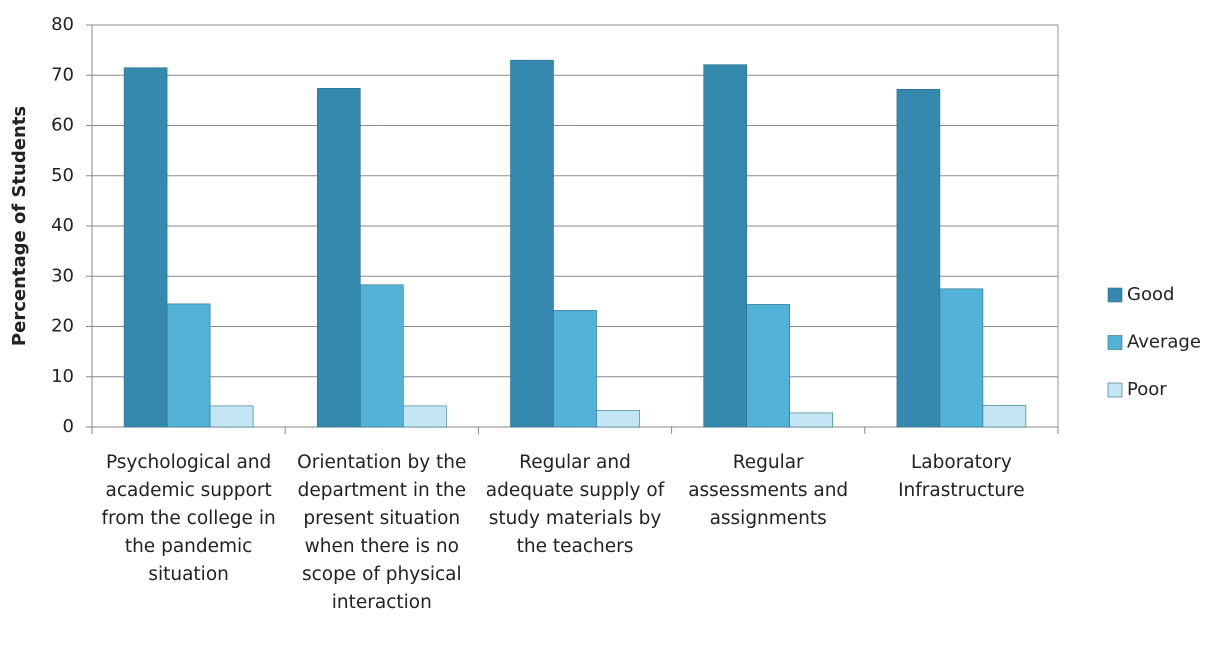 The height and width of the screenshot is (663, 1215). Describe the element at coordinates (19, 226) in the screenshot. I see `y-axis-title: Percentage of Students` at that location.